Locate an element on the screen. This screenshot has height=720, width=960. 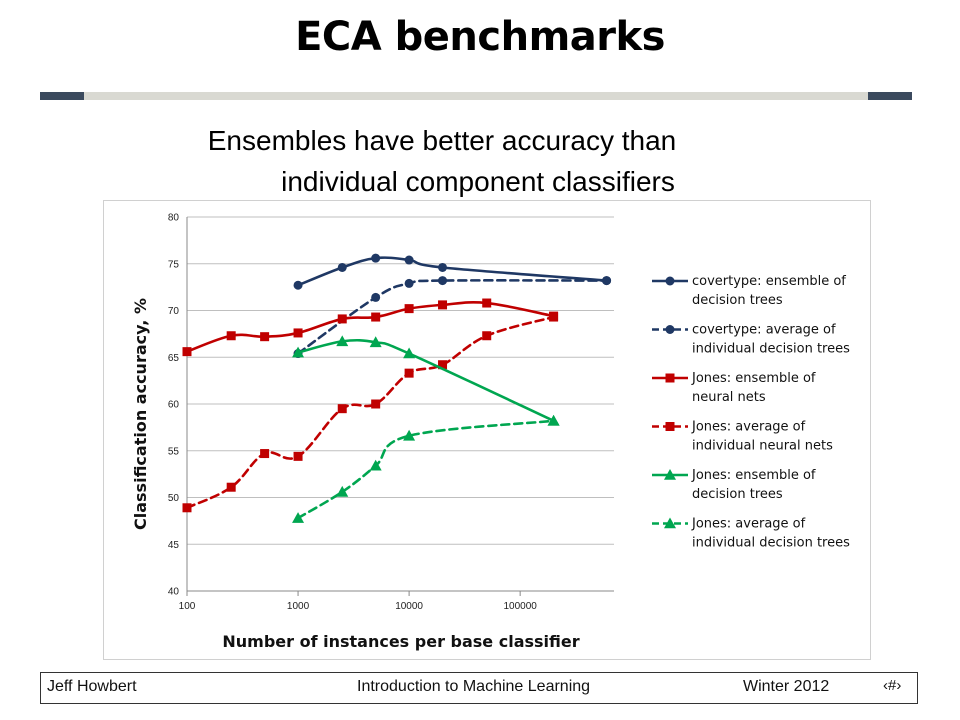
x-tick-label: 1000 is located at coordinates (298, 606).